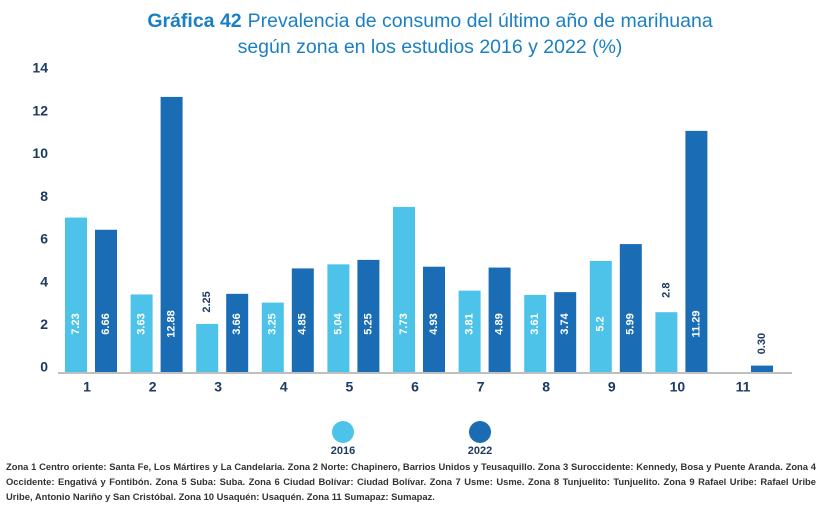 This screenshot has width=822, height=508. I want to click on x-tick-label: 8, so click(546, 387).